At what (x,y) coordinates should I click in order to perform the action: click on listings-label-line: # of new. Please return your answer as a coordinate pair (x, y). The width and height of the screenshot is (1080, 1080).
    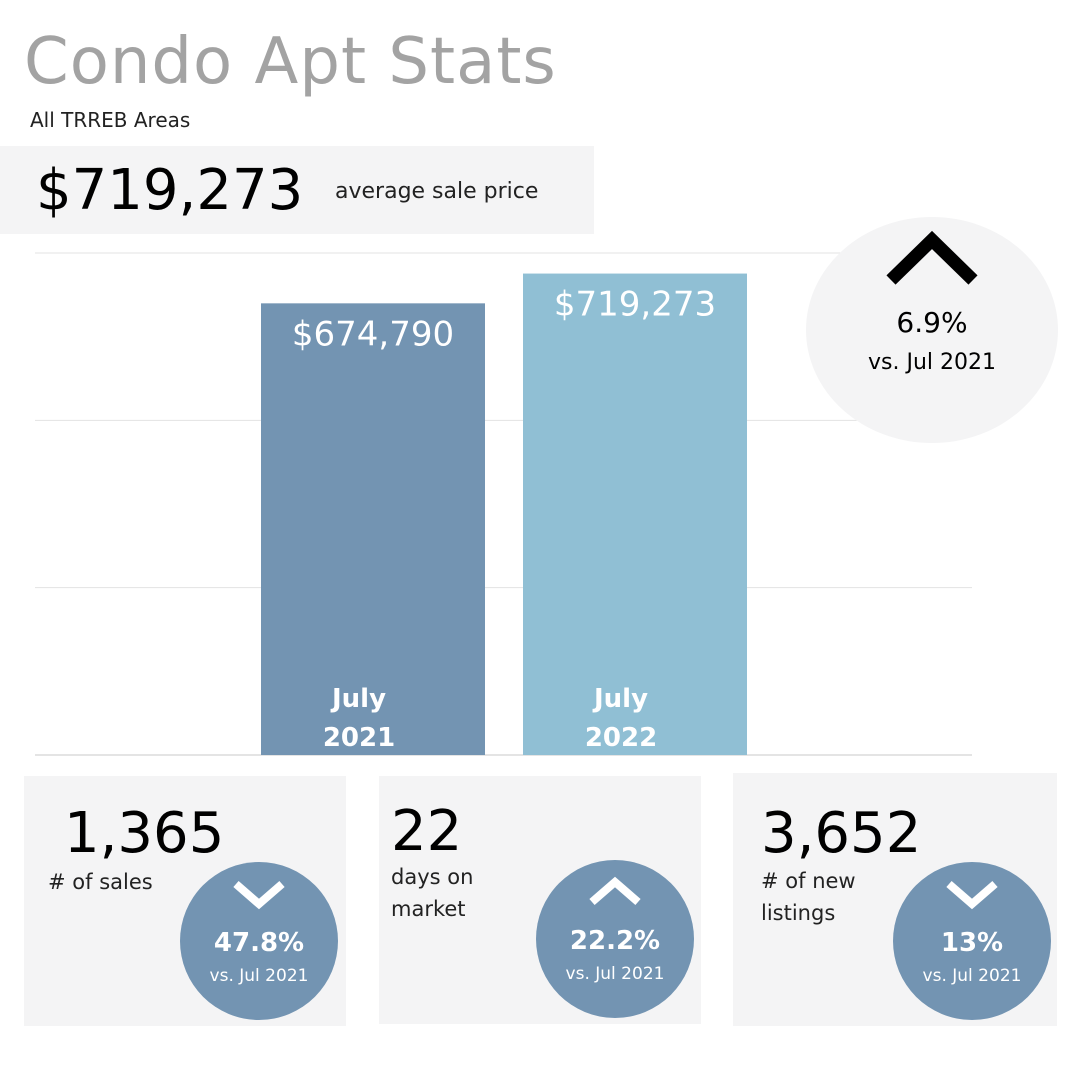
    Looking at the image, I should click on (808, 881).